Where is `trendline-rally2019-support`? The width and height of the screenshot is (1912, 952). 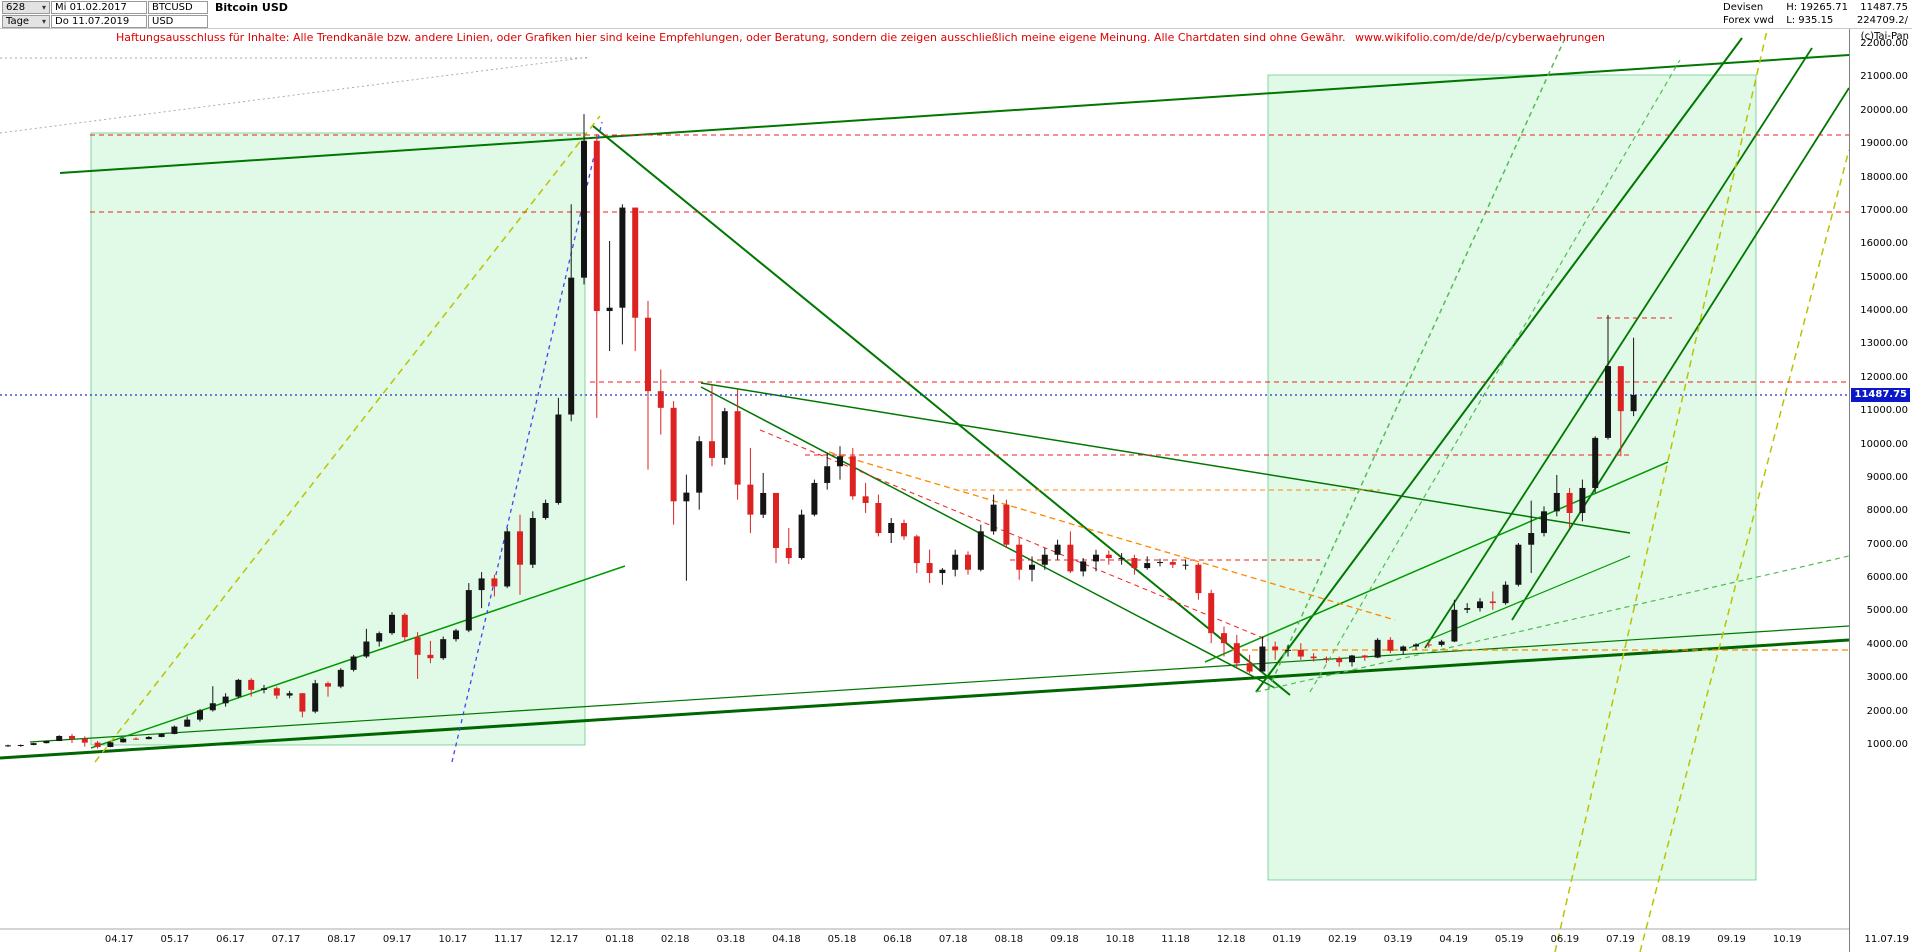 trendline-rally2019-support is located at coordinates (1436, 562).